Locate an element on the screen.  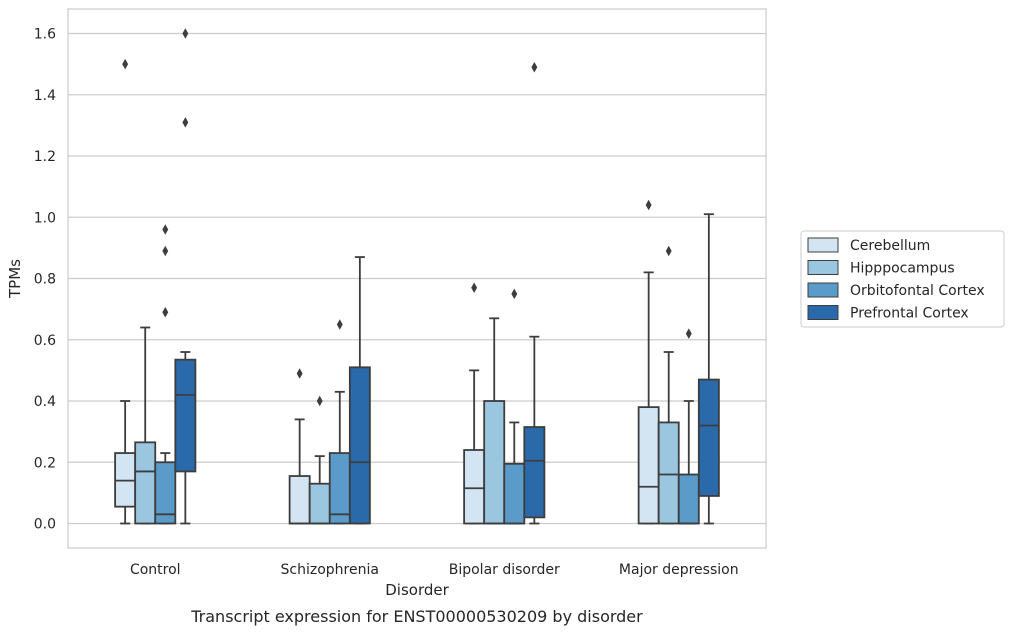
legend-item: Prefrontal Cortex is located at coordinates (888, 313).